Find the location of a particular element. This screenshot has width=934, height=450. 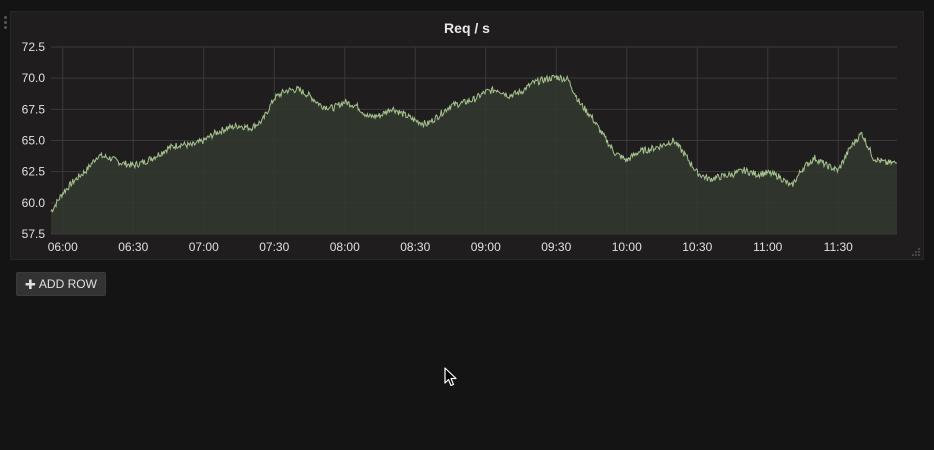

x-tick-label: 07:30 is located at coordinates (274, 247).